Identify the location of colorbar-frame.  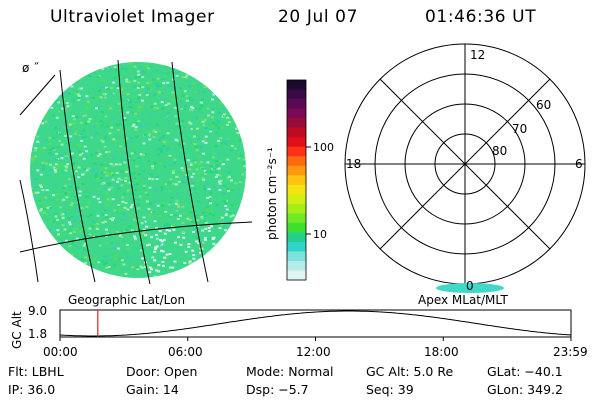
(296, 180).